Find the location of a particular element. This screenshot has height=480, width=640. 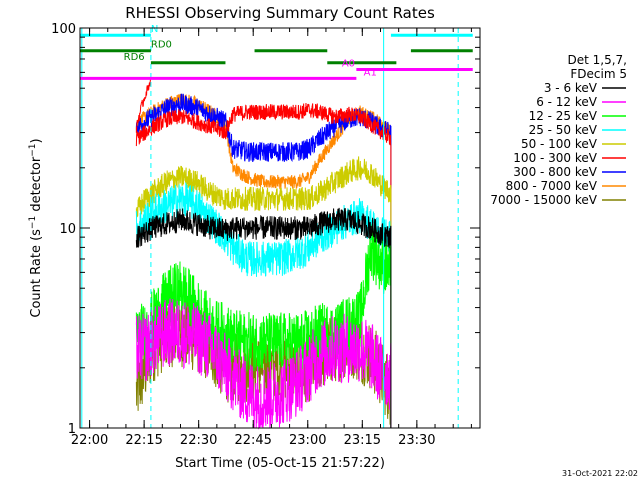

y-axis-label: Count Rate (s−1 detector−1) is located at coordinates (36, 227).